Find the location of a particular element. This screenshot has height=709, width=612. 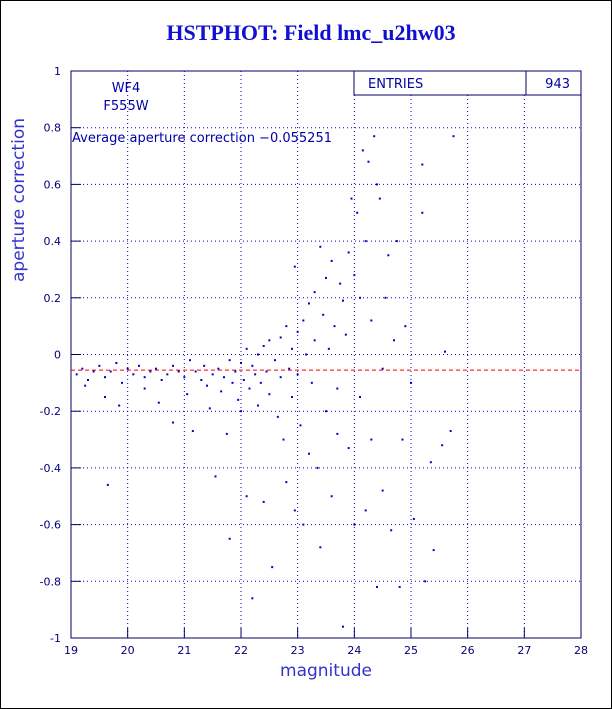

y-axis-label: aperture correction is located at coordinates (19, 200).